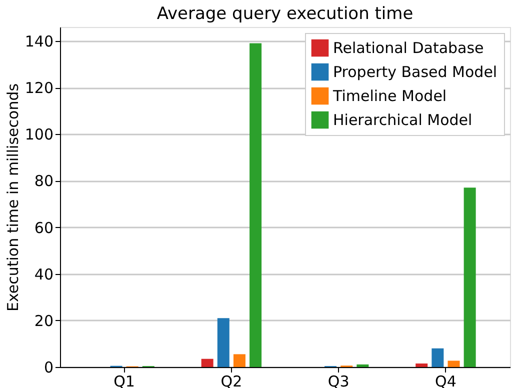 Image resolution: width=520 pixels, height=388 pixels. Describe the element at coordinates (415, 72) in the screenshot. I see `legend-label: Property Based Model` at that location.